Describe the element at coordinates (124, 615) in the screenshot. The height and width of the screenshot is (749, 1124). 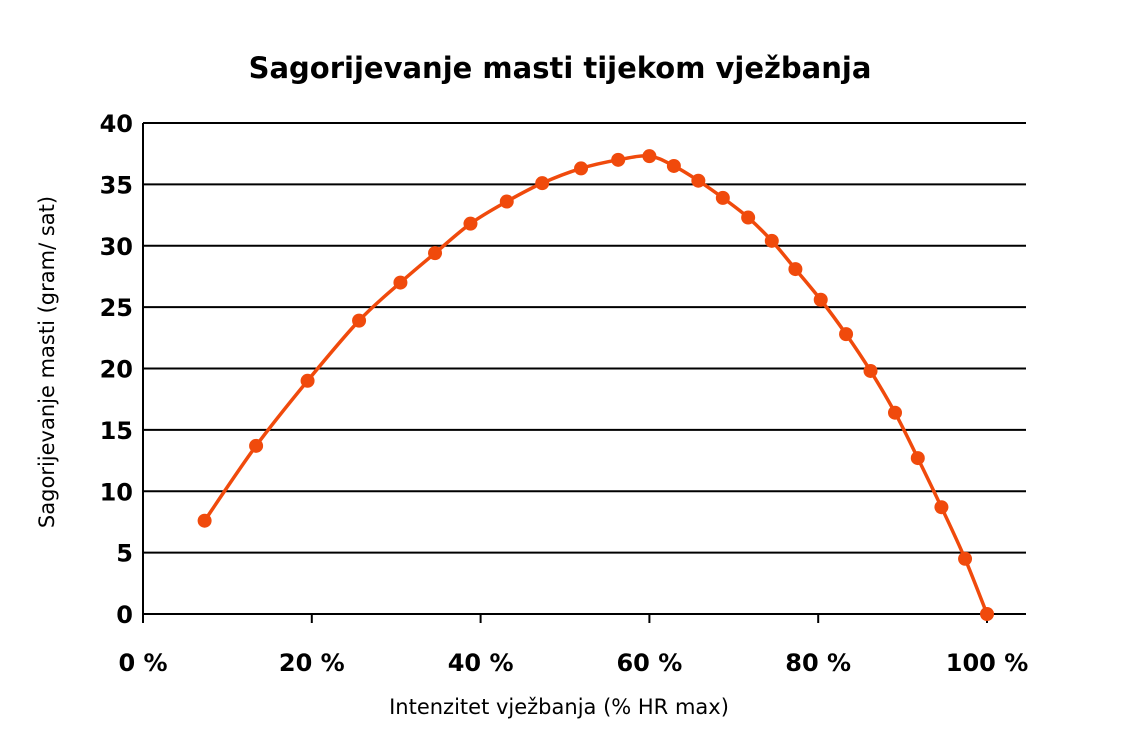
I see `y-tick-label: 0` at that location.